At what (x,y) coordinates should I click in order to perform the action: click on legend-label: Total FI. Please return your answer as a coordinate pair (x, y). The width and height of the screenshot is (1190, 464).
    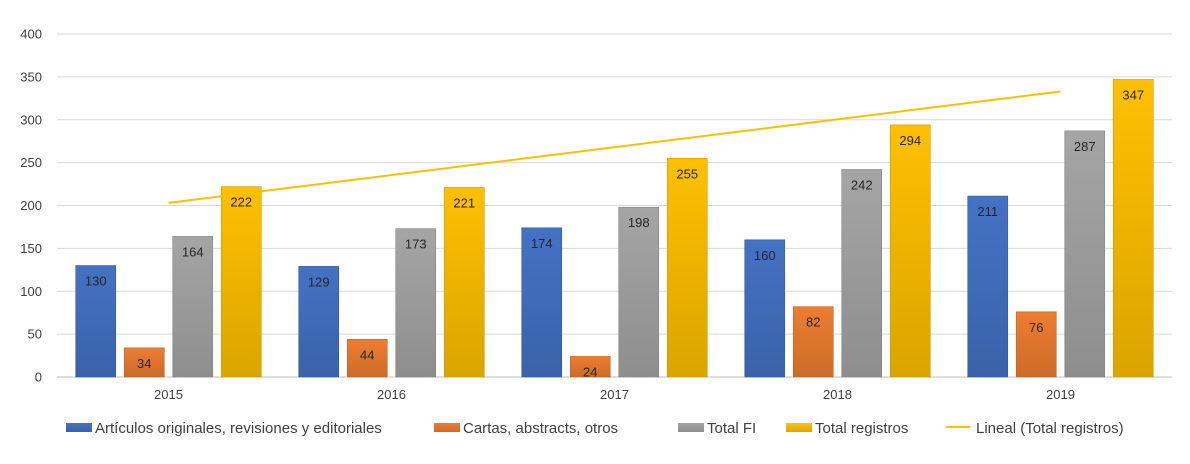
    Looking at the image, I should click on (731, 428).